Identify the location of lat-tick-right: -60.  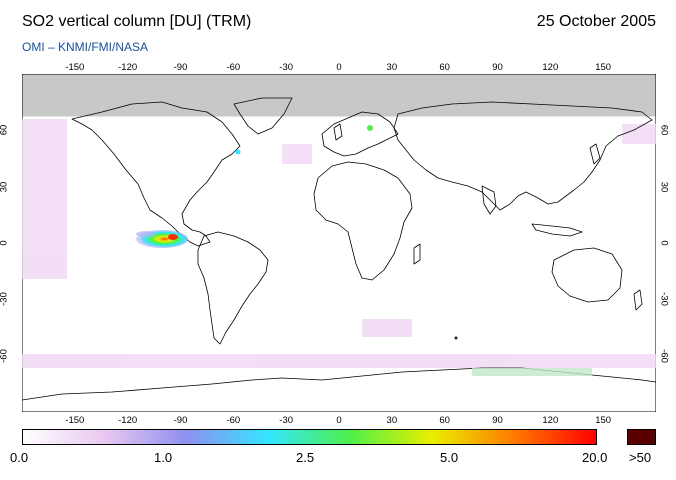
(664, 355).